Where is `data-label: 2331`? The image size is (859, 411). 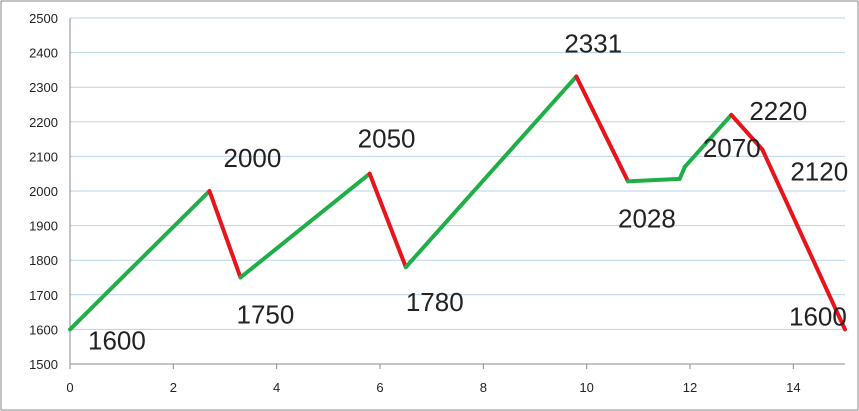 data-label: 2331 is located at coordinates (593, 43).